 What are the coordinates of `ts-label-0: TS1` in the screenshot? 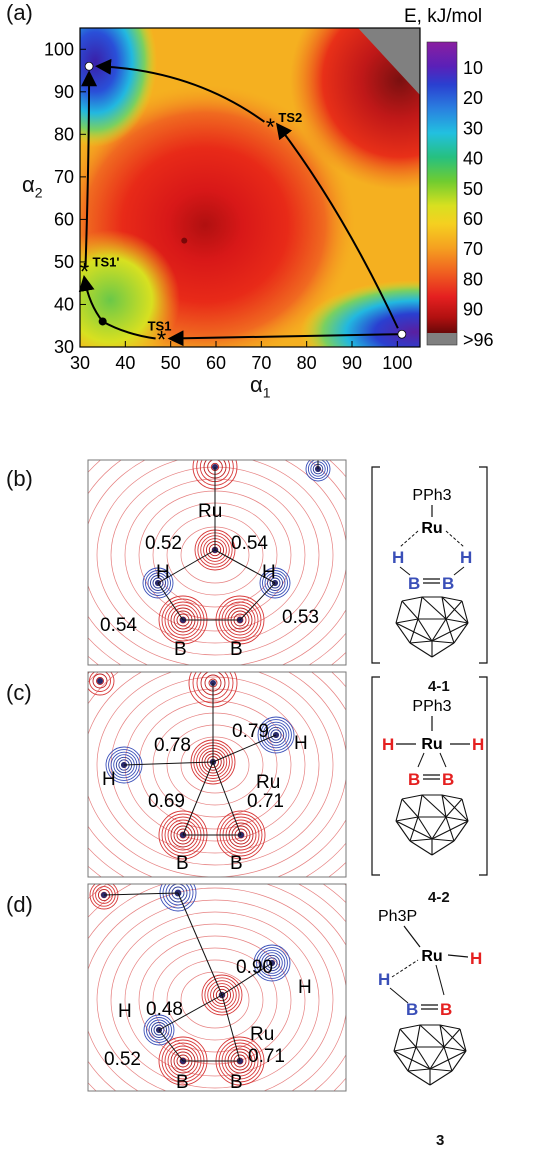 It's located at (160, 325).